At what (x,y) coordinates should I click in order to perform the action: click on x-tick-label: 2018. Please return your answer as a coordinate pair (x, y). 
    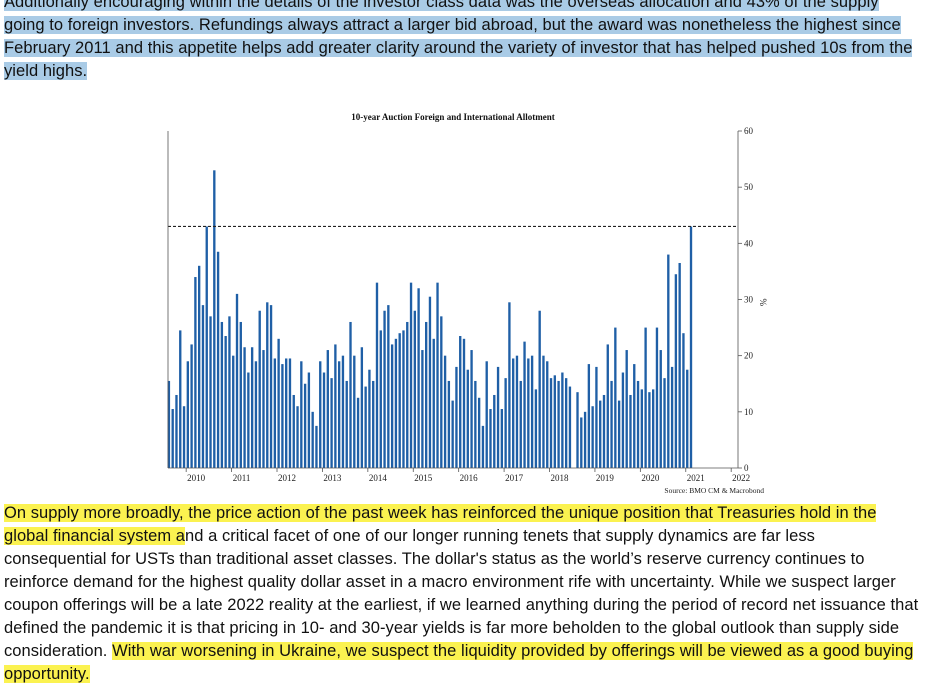
    Looking at the image, I should click on (560, 478).